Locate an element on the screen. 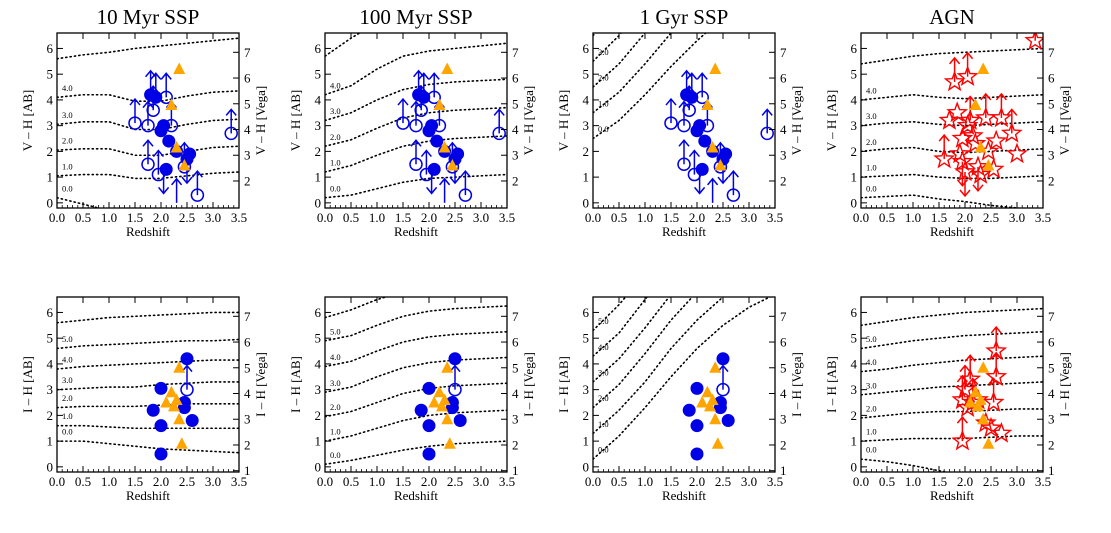 The width and height of the screenshot is (1111, 533). plot-frame is located at coordinates (416, 120).